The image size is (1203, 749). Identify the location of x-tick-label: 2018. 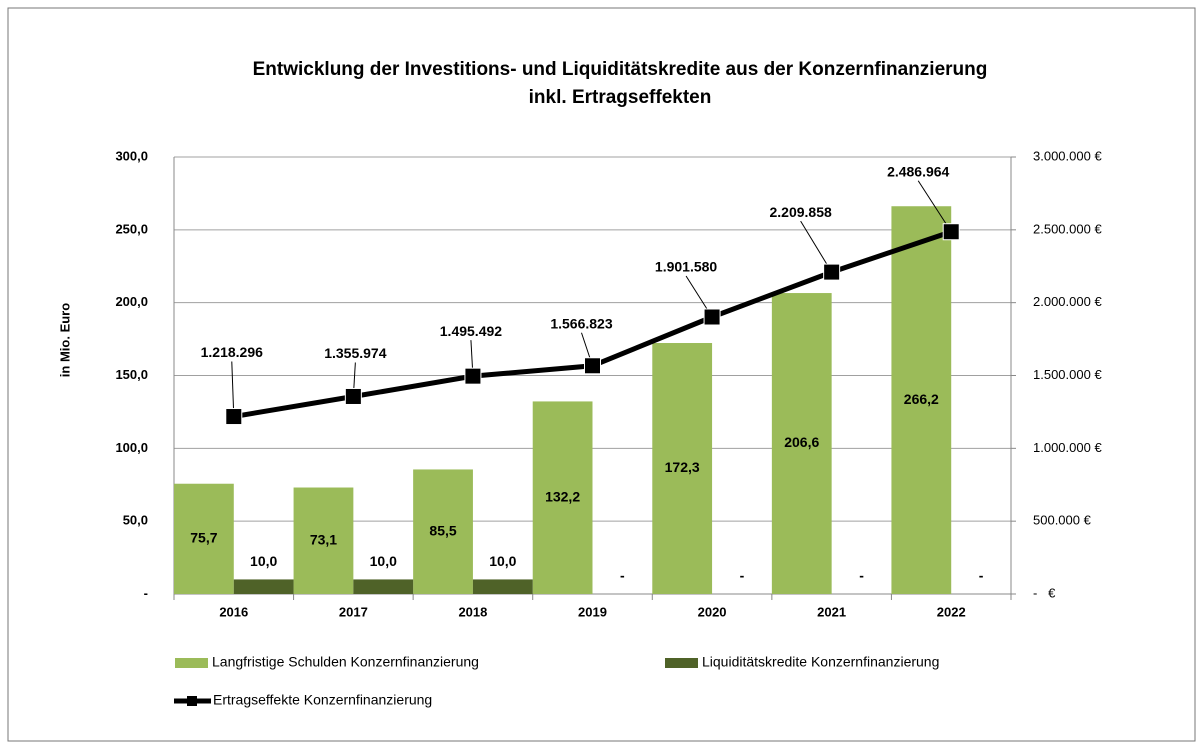
(472, 611).